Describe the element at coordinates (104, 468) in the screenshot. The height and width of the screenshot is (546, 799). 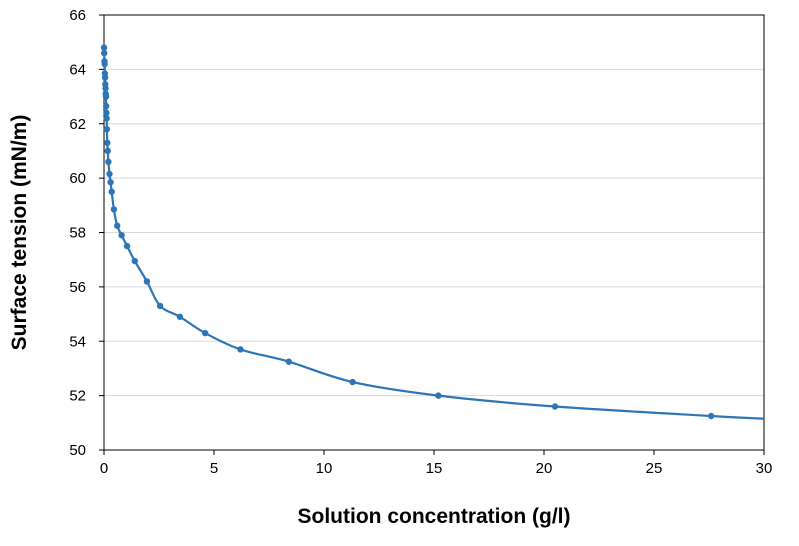
I see `x-tick-label: 0` at that location.